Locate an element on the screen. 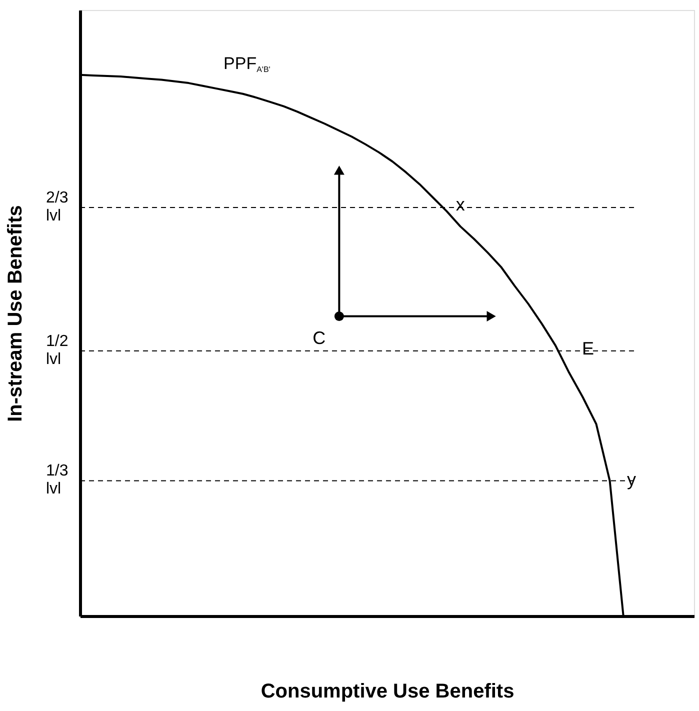  y-axis-title: In-stream Use Benefits is located at coordinates (15, 313).